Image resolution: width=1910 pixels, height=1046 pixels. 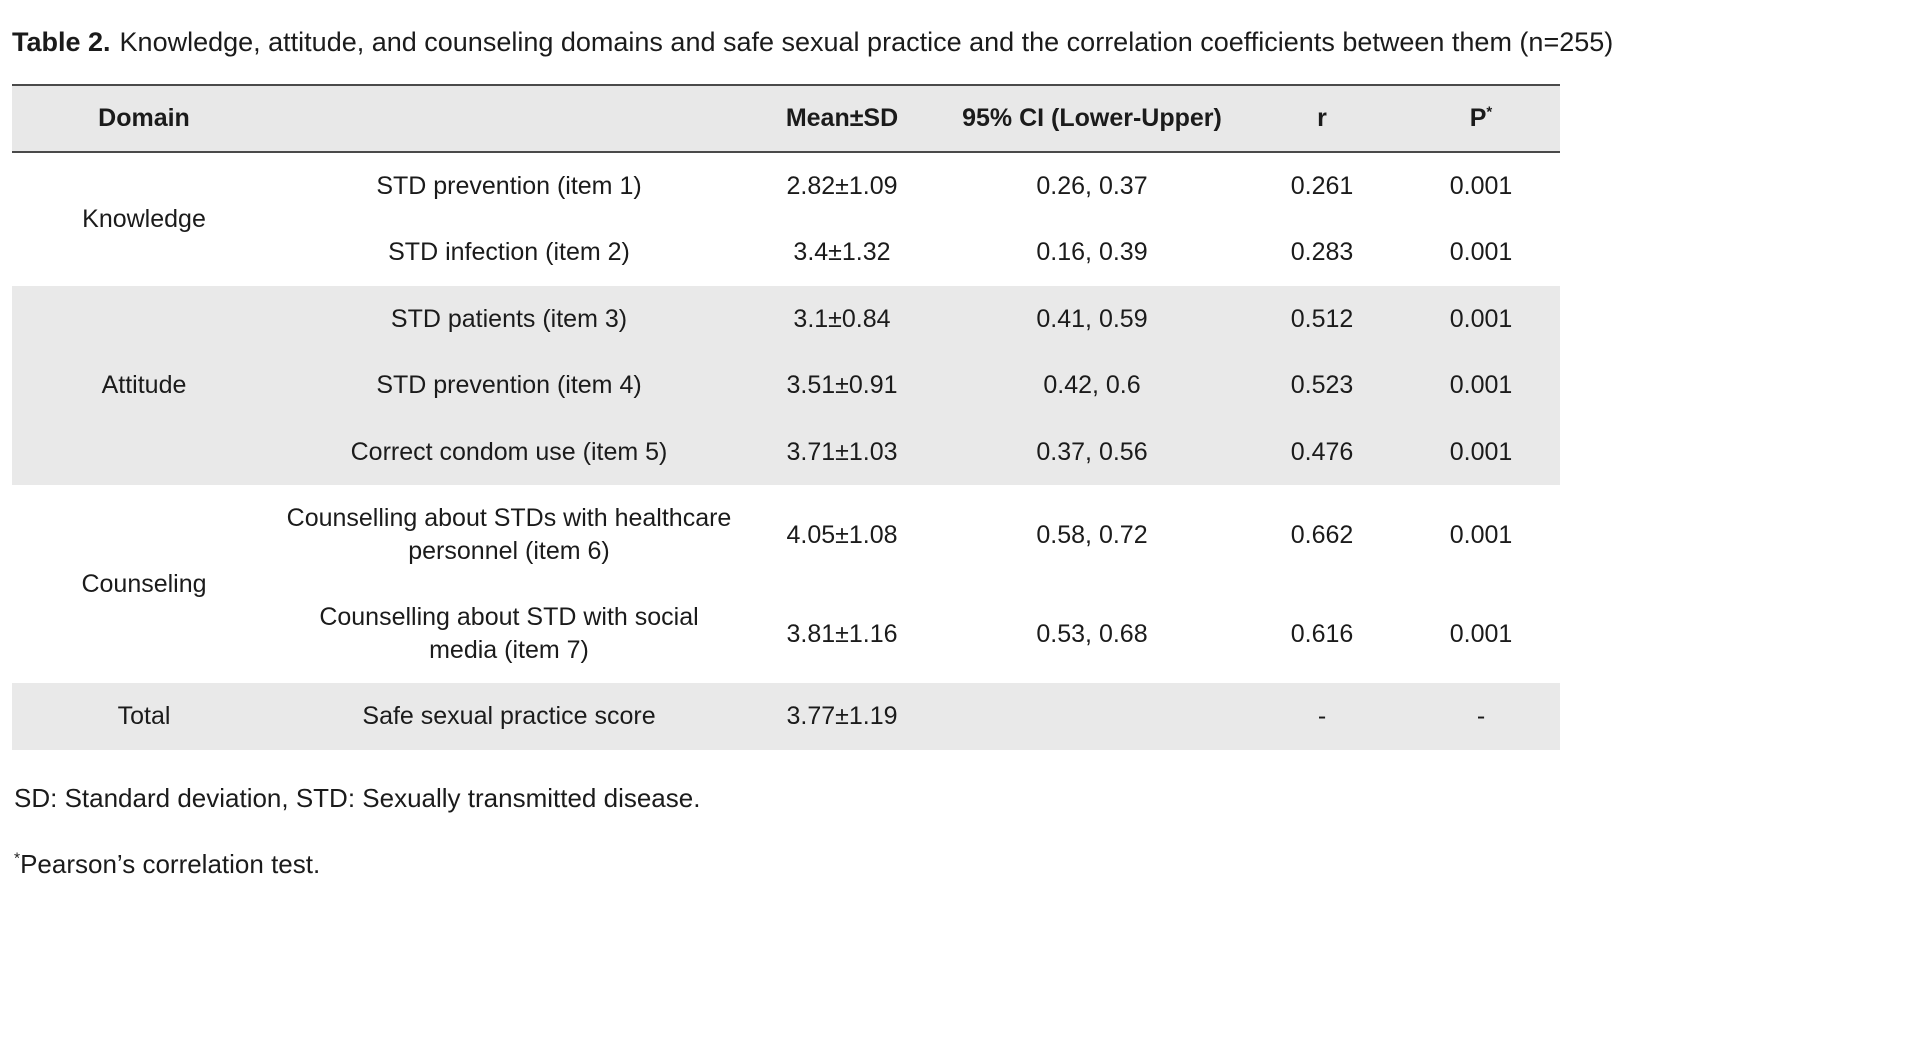 What do you see at coordinates (1489, 112) in the screenshot?
I see `header-p-asterisk: *` at bounding box center [1489, 112].